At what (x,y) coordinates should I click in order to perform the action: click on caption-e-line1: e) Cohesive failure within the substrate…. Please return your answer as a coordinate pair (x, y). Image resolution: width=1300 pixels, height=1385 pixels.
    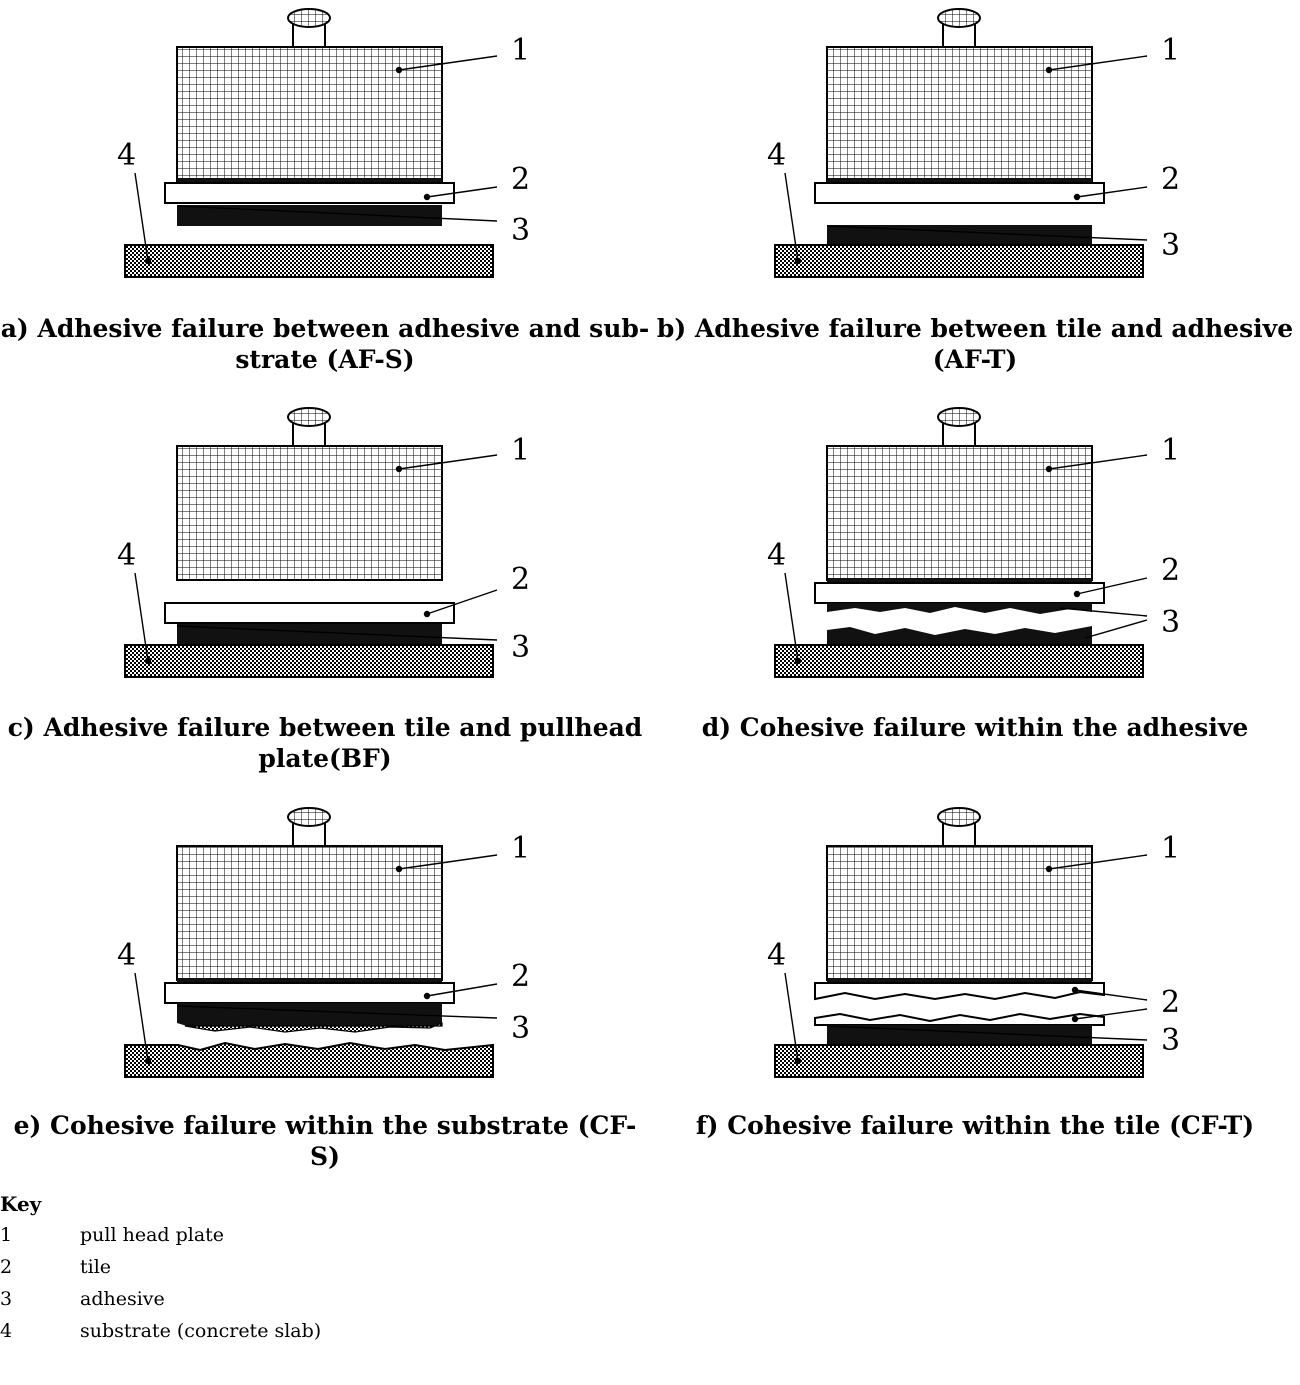
    Looking at the image, I should click on (325, 1141).